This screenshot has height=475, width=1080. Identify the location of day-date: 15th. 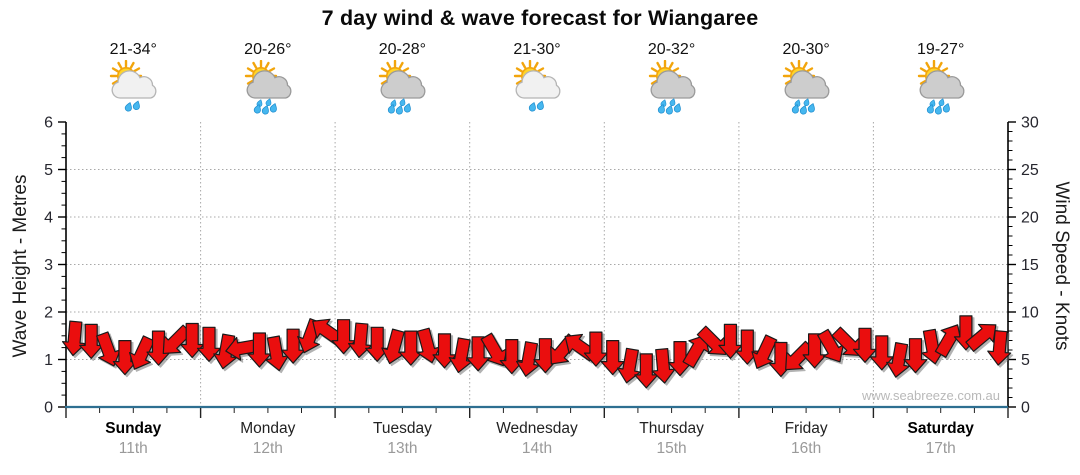
(671, 448).